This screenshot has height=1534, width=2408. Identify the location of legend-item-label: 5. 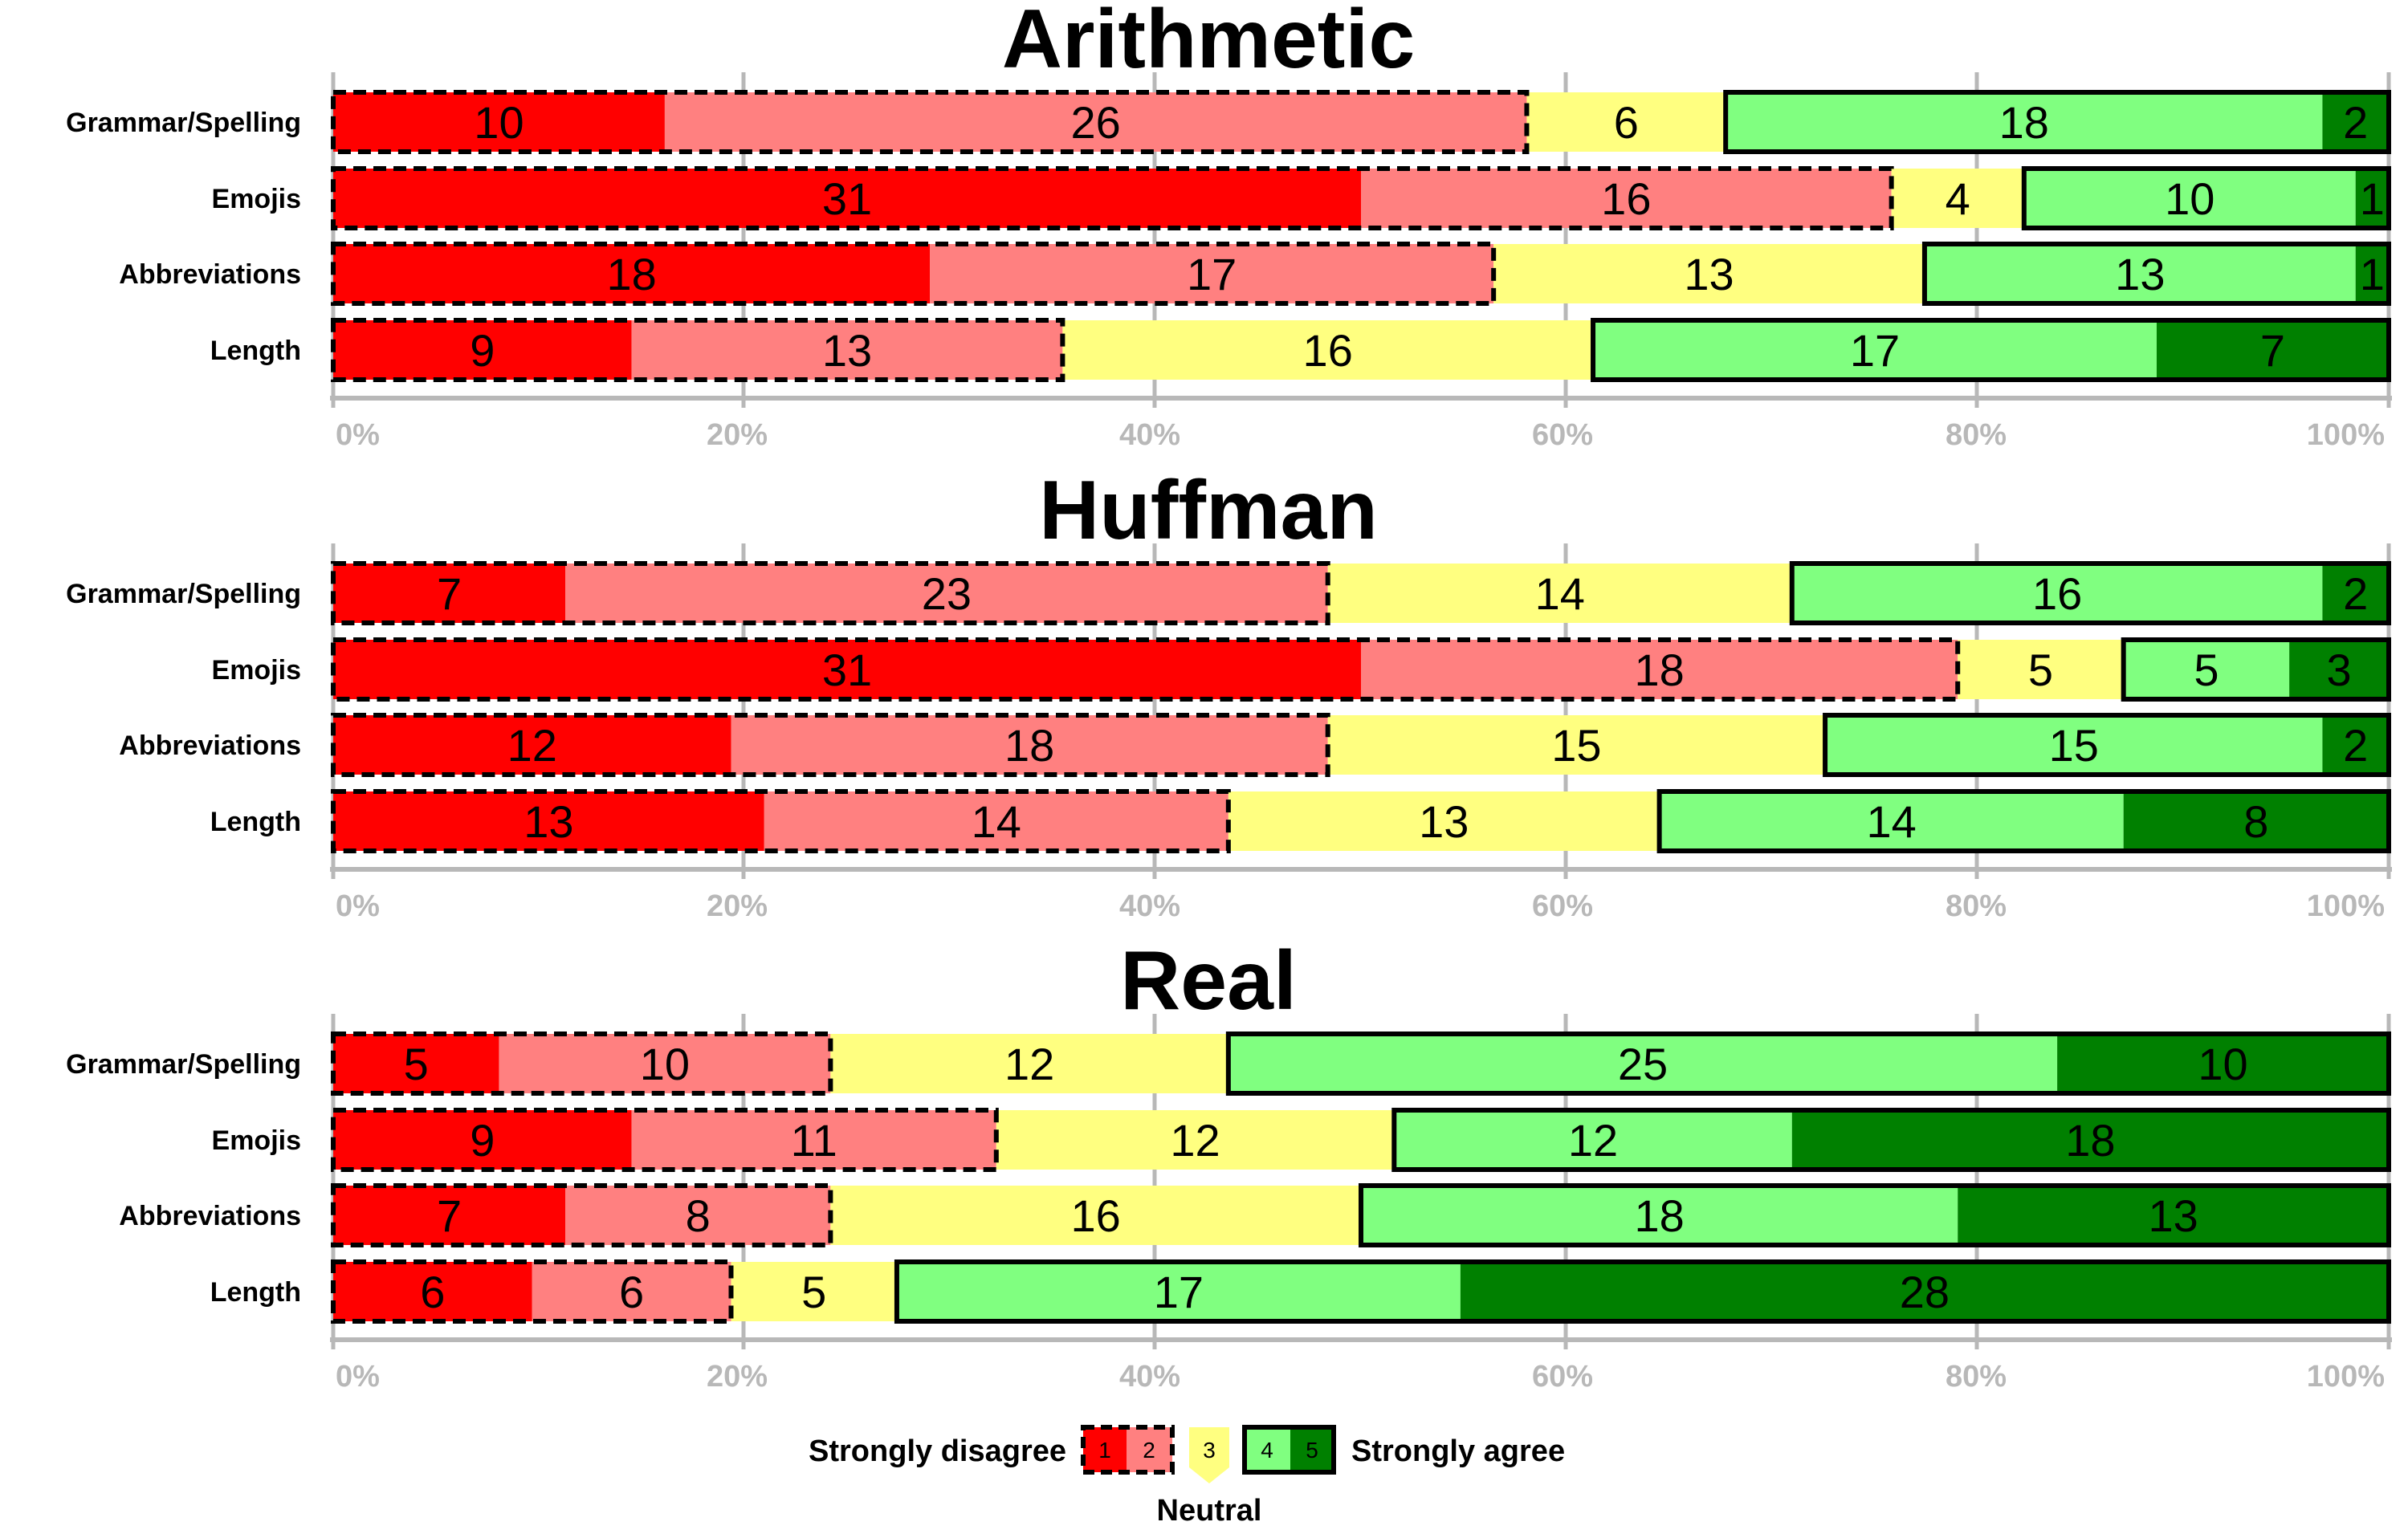
(1312, 1450).